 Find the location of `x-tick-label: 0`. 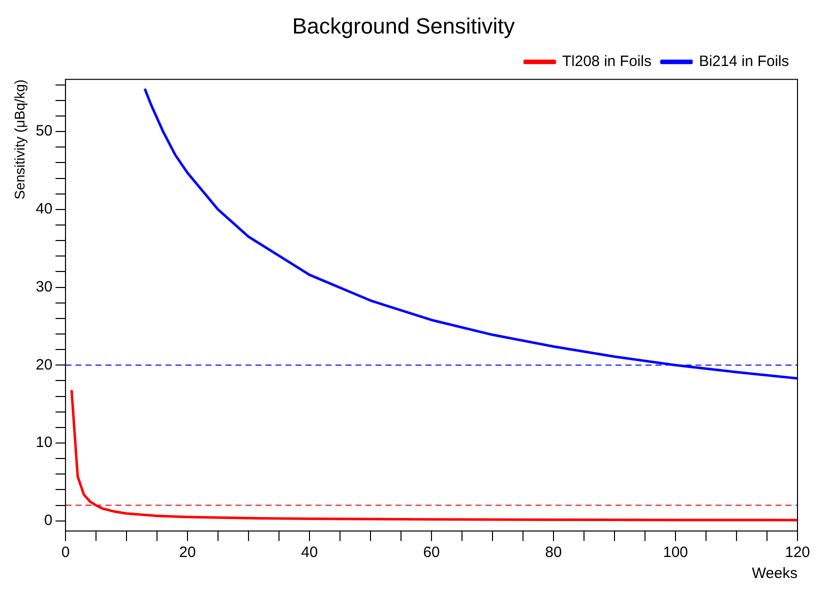

x-tick-label: 0 is located at coordinates (65, 553).